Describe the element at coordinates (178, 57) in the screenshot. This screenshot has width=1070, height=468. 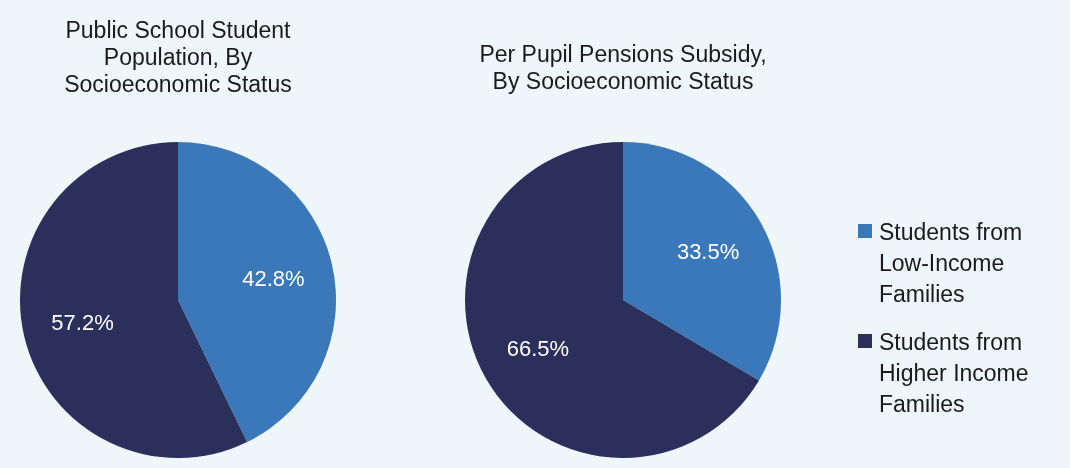
I see `chart-title: Public School Student Population, By Socioeconomic Status` at that location.